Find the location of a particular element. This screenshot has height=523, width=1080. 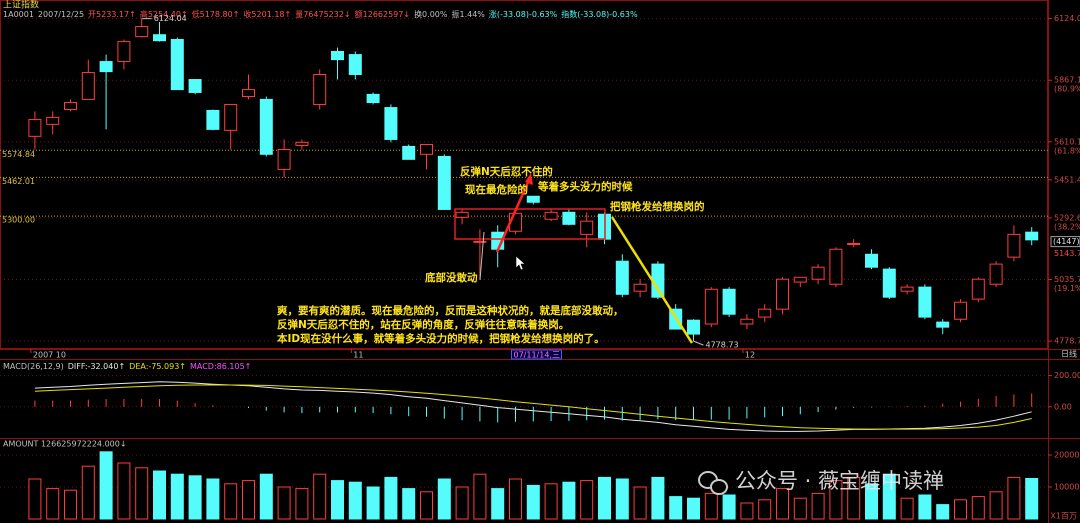

legend-entry: DEA:-75.093↑ is located at coordinates (157, 366).